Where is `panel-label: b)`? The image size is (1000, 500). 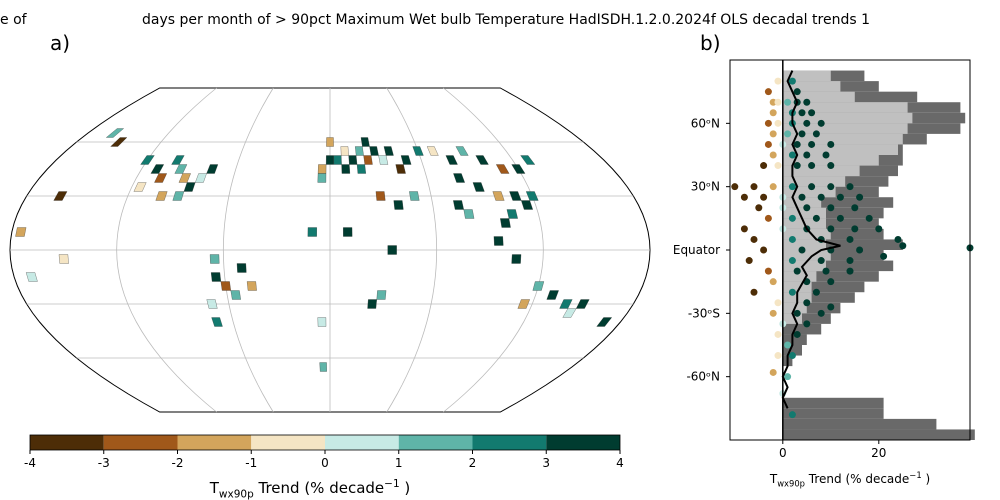 panel-label: b) is located at coordinates (710, 43).